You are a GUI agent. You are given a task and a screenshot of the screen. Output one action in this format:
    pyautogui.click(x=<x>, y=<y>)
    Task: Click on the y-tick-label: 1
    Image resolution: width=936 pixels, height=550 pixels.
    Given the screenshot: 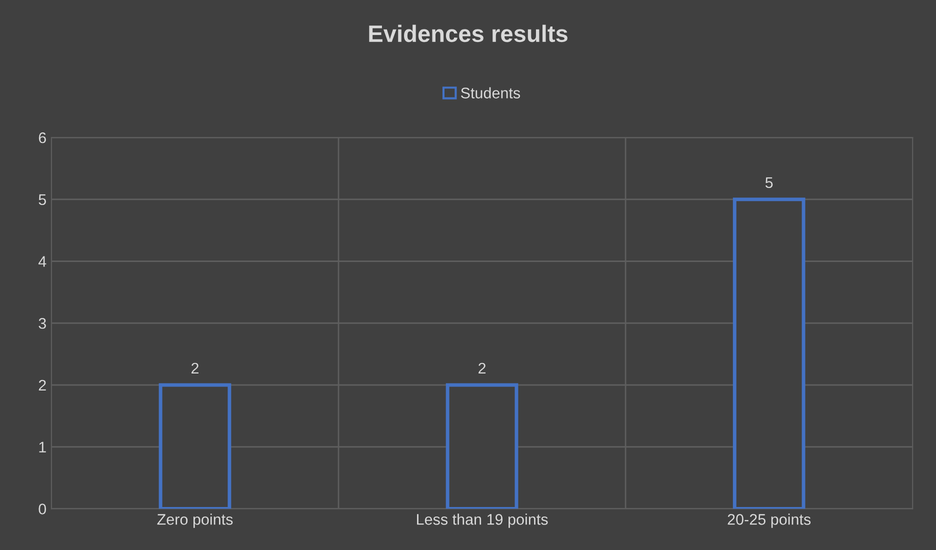 What is the action you would take?
    pyautogui.click(x=42, y=447)
    